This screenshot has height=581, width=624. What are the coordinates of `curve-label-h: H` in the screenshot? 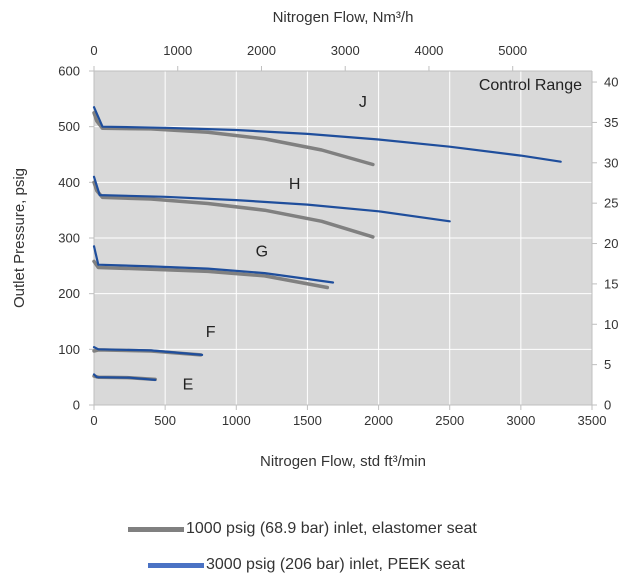 It's located at (295, 184).